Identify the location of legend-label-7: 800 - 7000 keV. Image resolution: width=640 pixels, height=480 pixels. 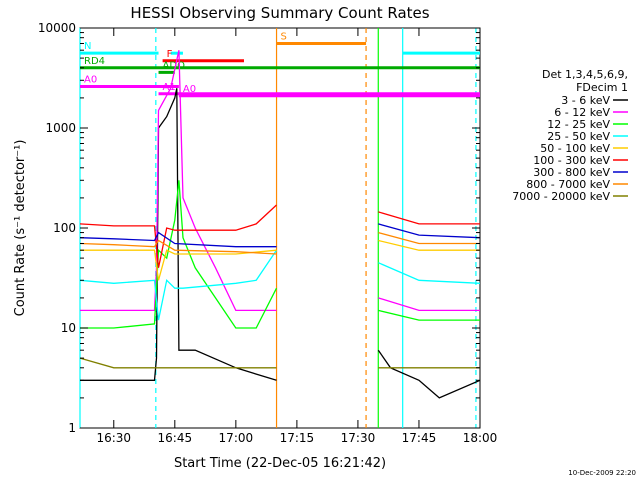
(568, 184).